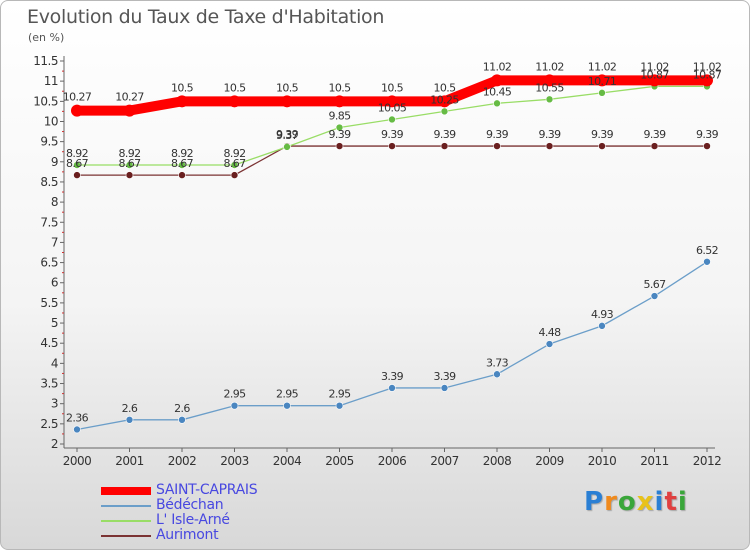 This screenshot has height=550, width=750. I want to click on y-tick-label: 5.5, so click(49, 303).